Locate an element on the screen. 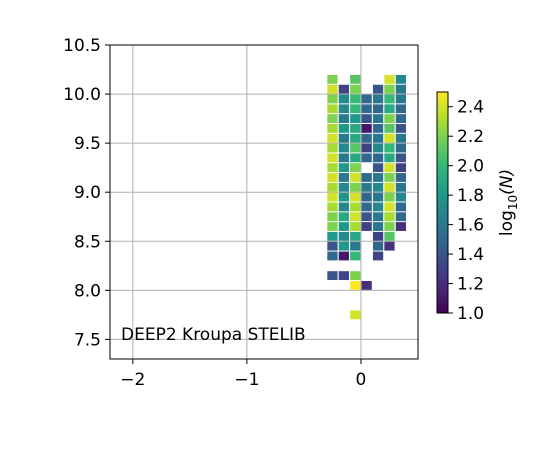  colorbar-label-rest: (N) is located at coordinates (507, 182).